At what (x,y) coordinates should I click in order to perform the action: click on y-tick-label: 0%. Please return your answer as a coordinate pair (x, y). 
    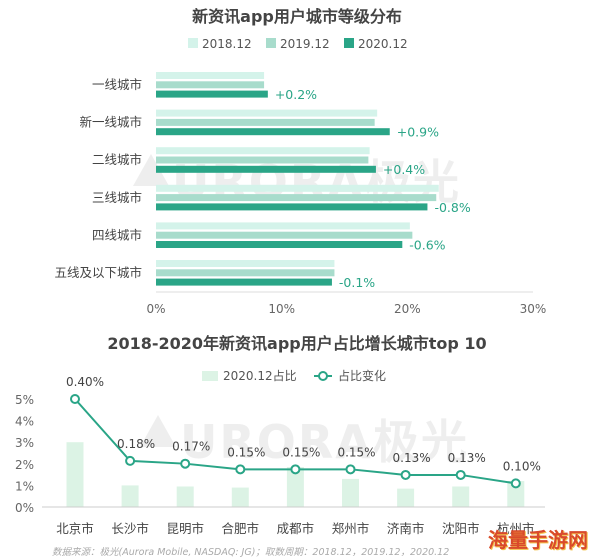
    Looking at the image, I should click on (24, 508).